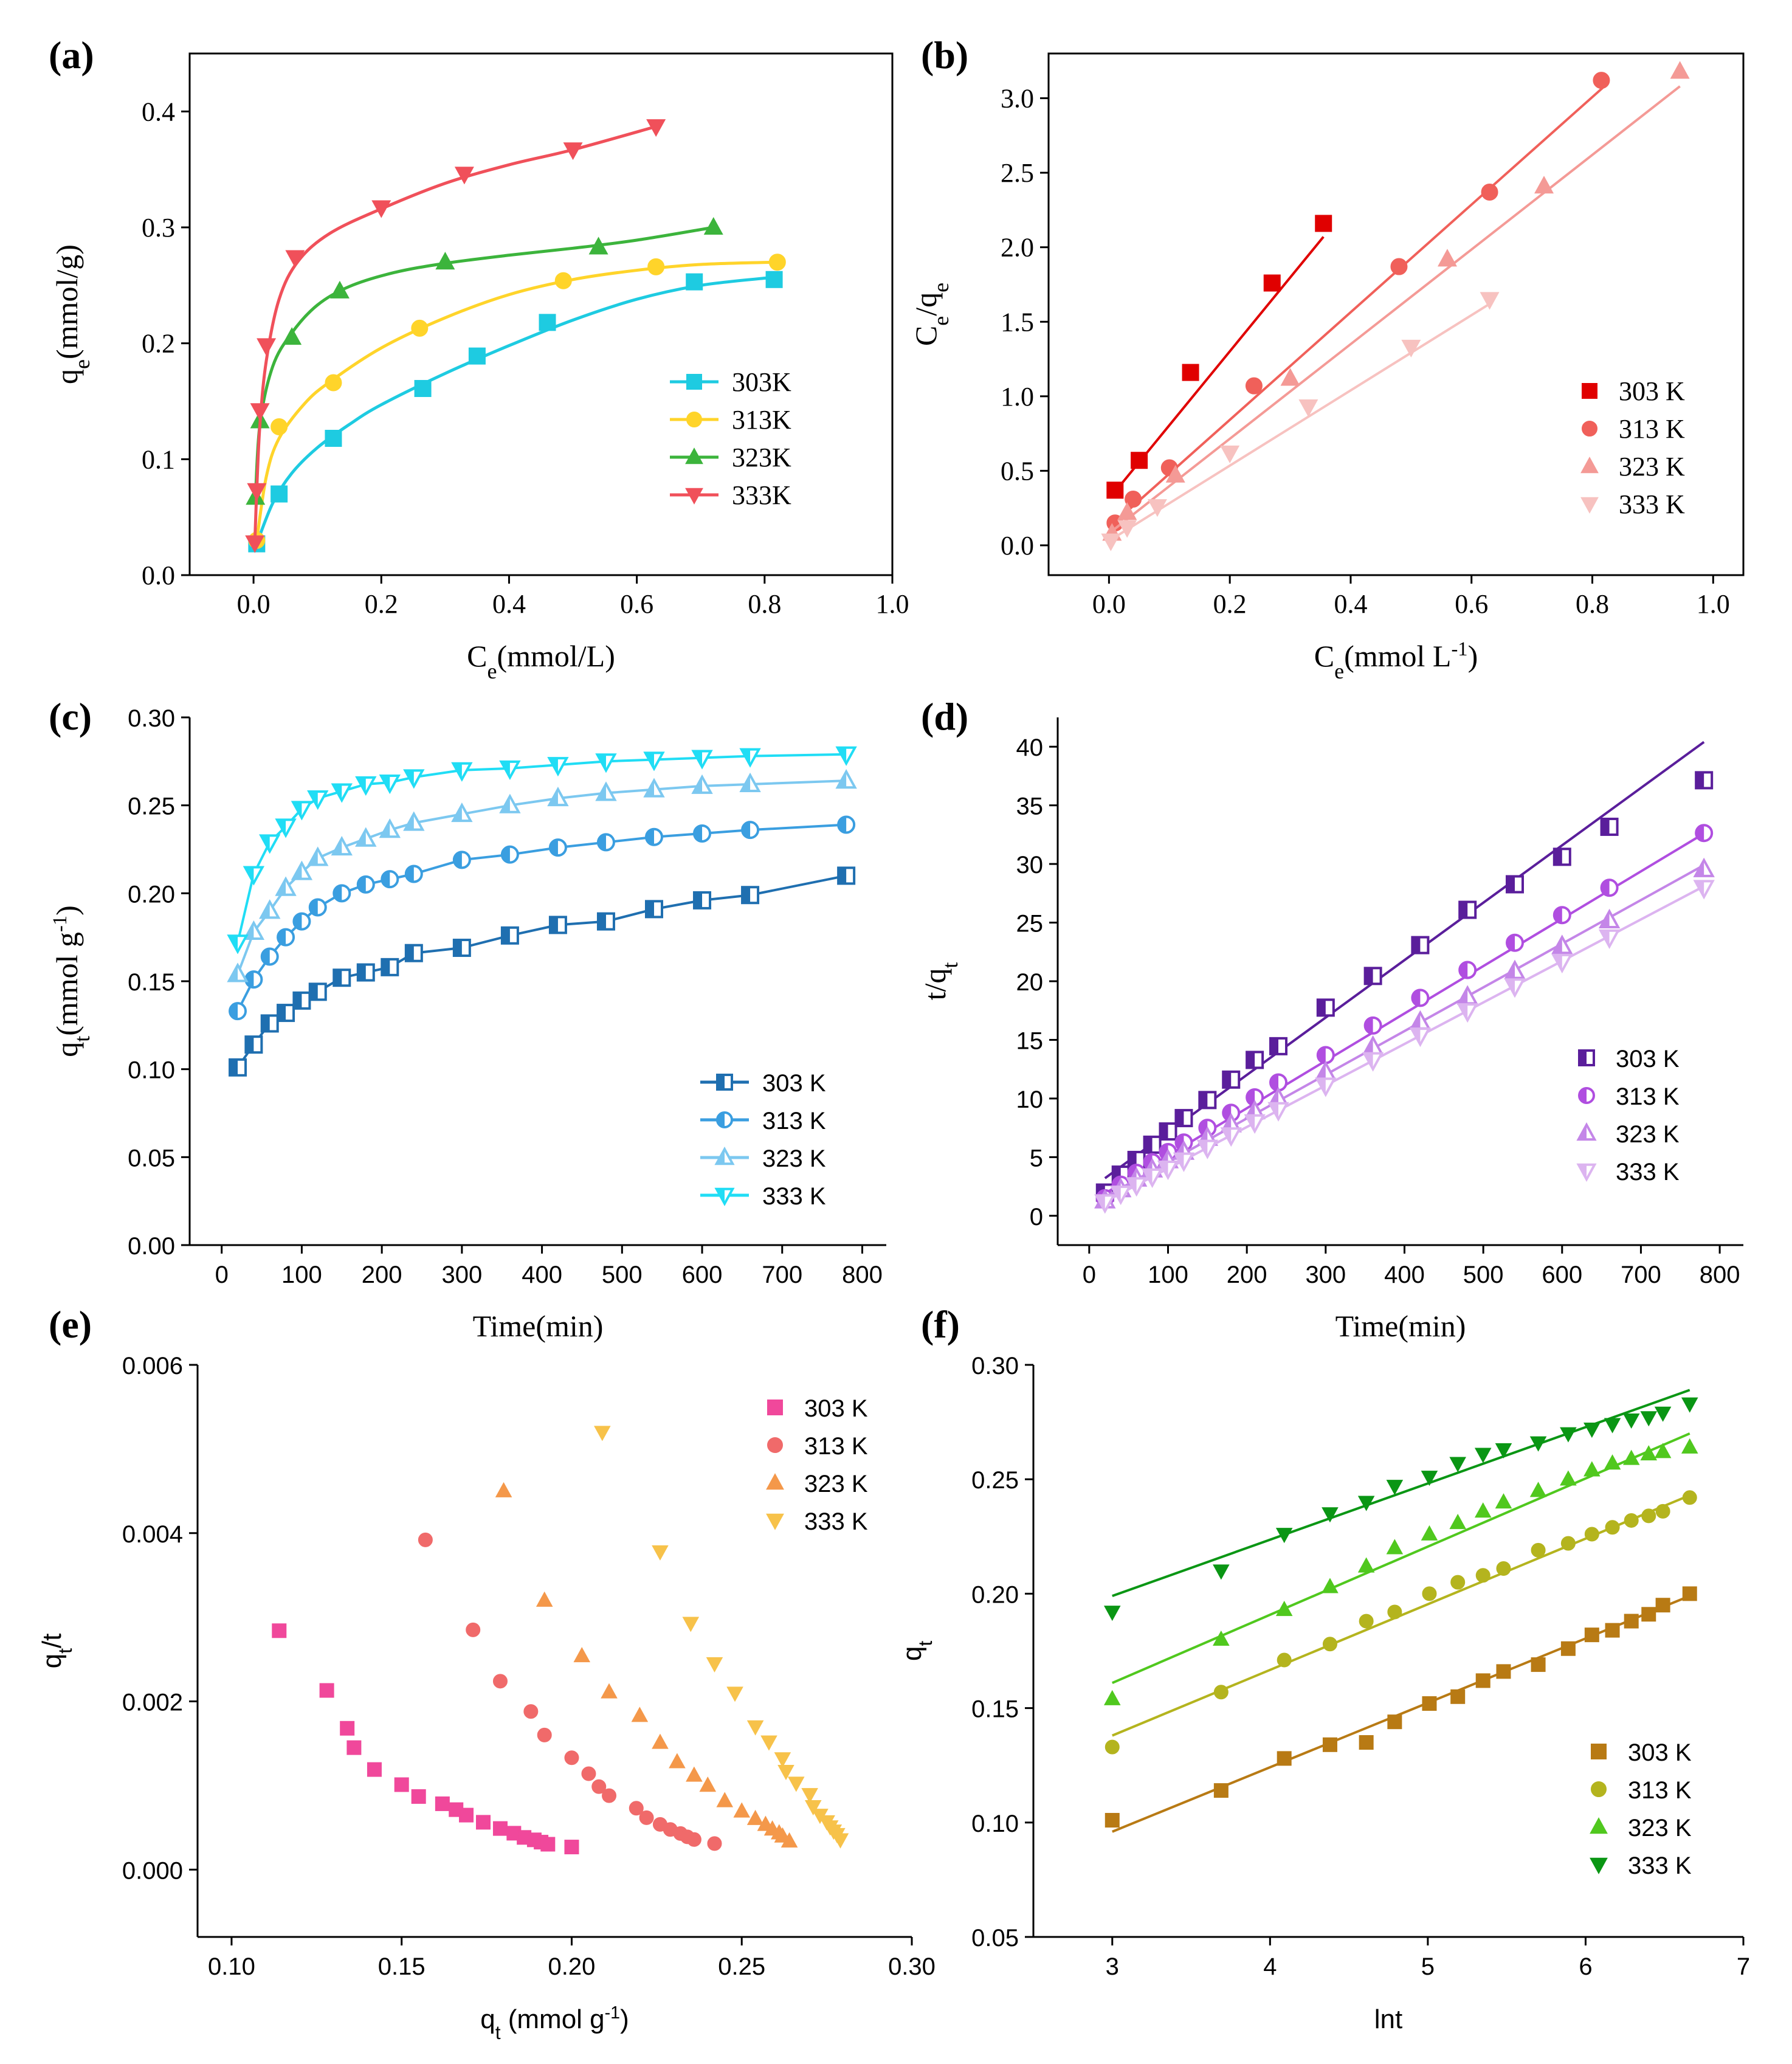  Describe the element at coordinates (1017, 397) in the screenshot. I see `y-tick-label-b: 1.0` at that location.